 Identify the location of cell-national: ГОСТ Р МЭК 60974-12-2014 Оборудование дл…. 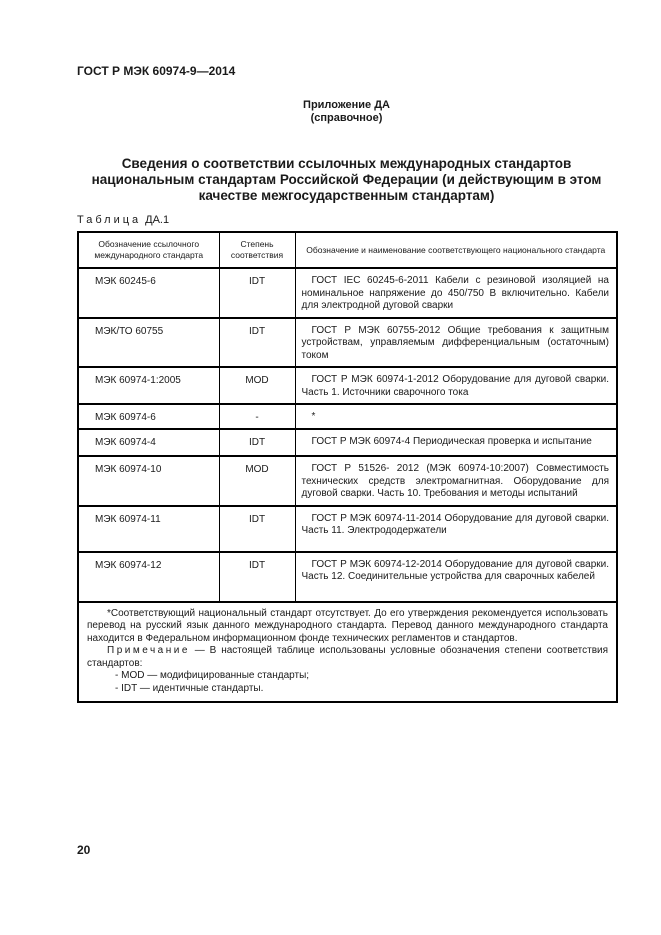
(456, 576).